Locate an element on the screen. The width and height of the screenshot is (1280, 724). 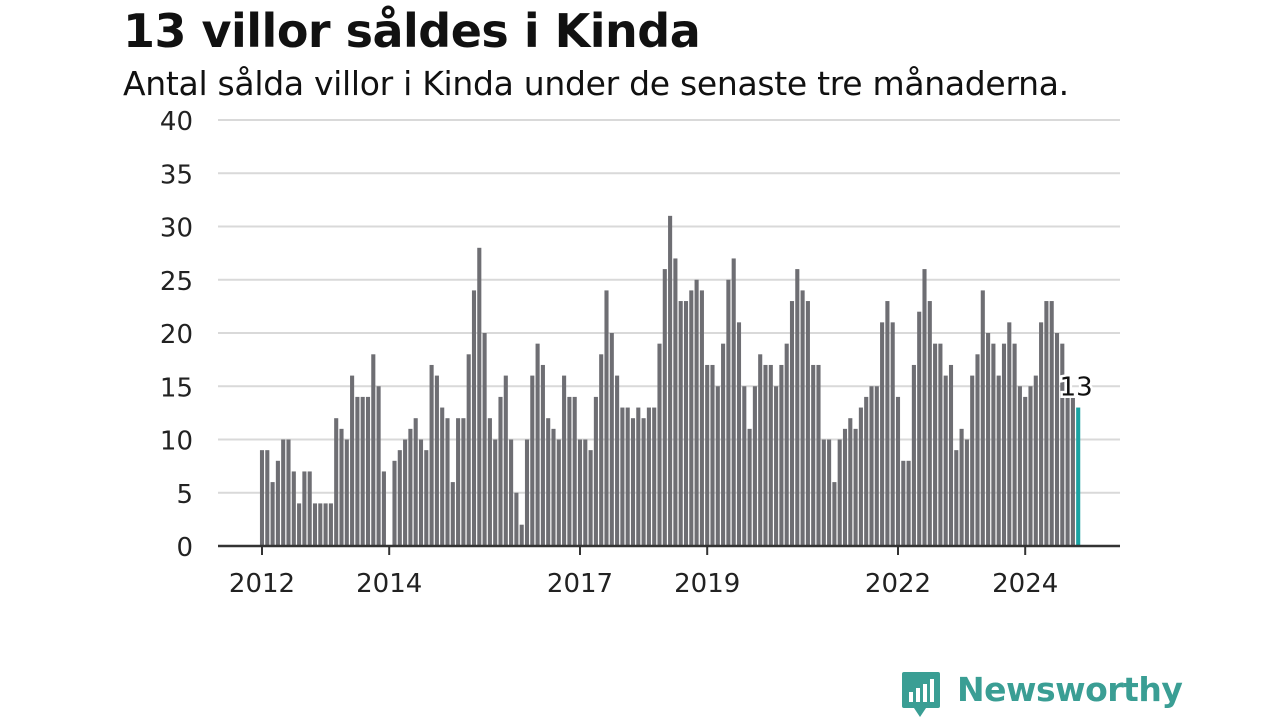
chart-title: 13 villor såldes i Kinda is located at coordinates (412, 31).